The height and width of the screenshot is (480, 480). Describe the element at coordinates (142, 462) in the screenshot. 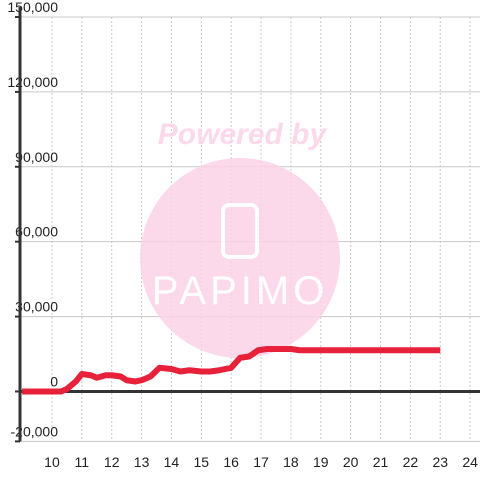

I see `x-tick-label: 13` at that location.